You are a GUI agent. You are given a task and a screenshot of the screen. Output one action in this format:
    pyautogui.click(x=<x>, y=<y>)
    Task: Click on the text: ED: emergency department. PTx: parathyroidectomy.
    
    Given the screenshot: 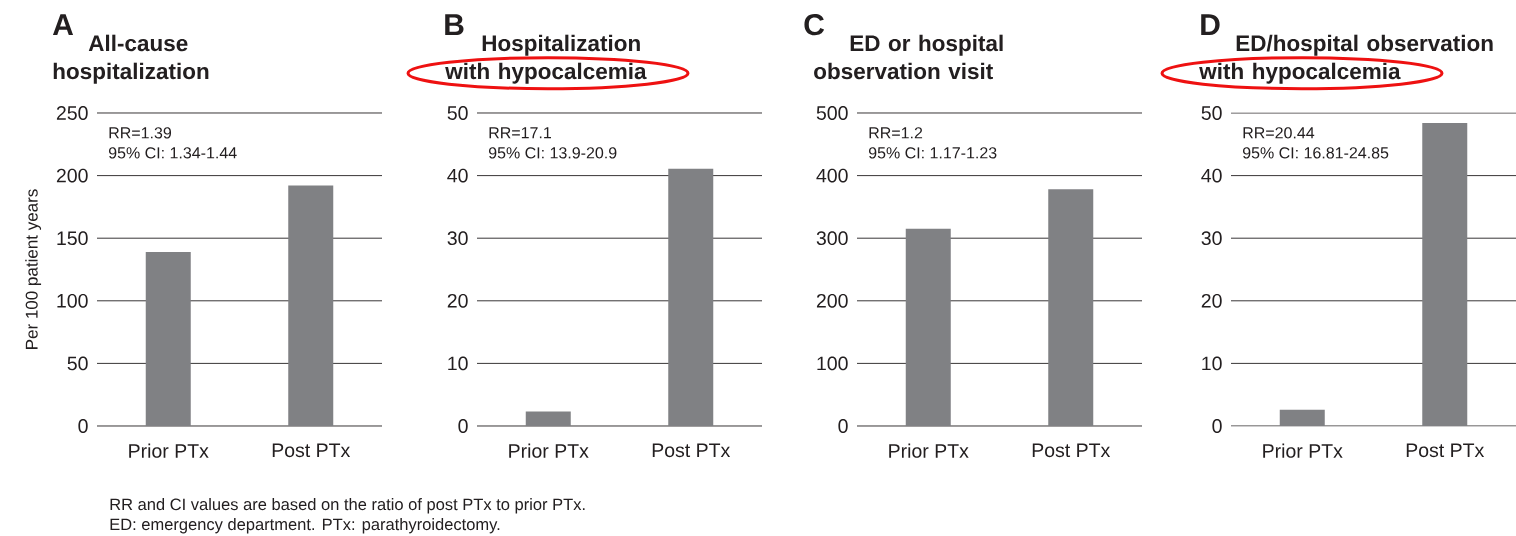 What is the action you would take?
    pyautogui.click(x=305, y=526)
    